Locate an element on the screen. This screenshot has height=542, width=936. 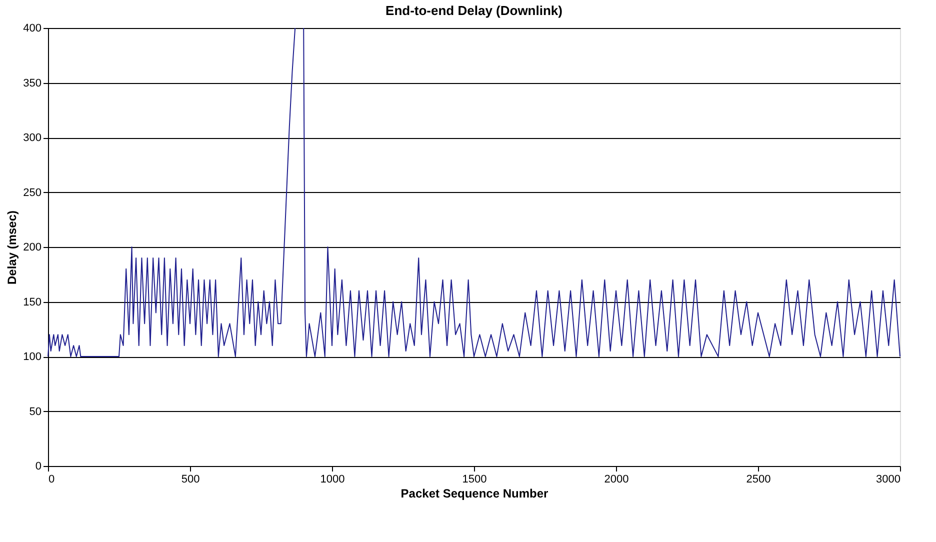
y-tick-label: 50 is located at coordinates (35, 412).